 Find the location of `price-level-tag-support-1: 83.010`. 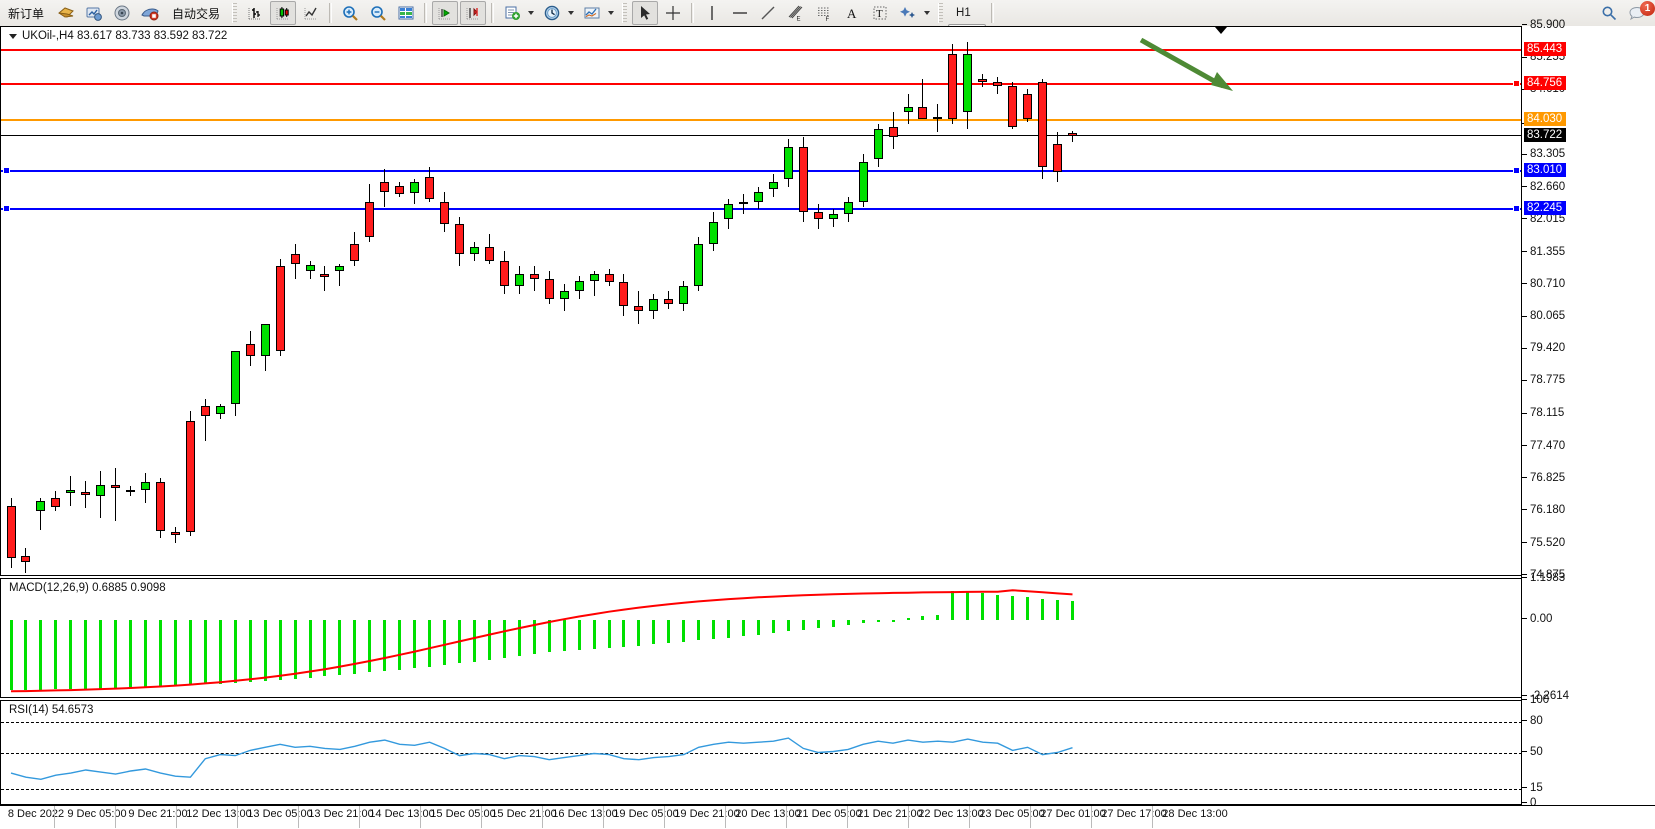

price-level-tag-support-1: 83.010 is located at coordinates (1545, 170).